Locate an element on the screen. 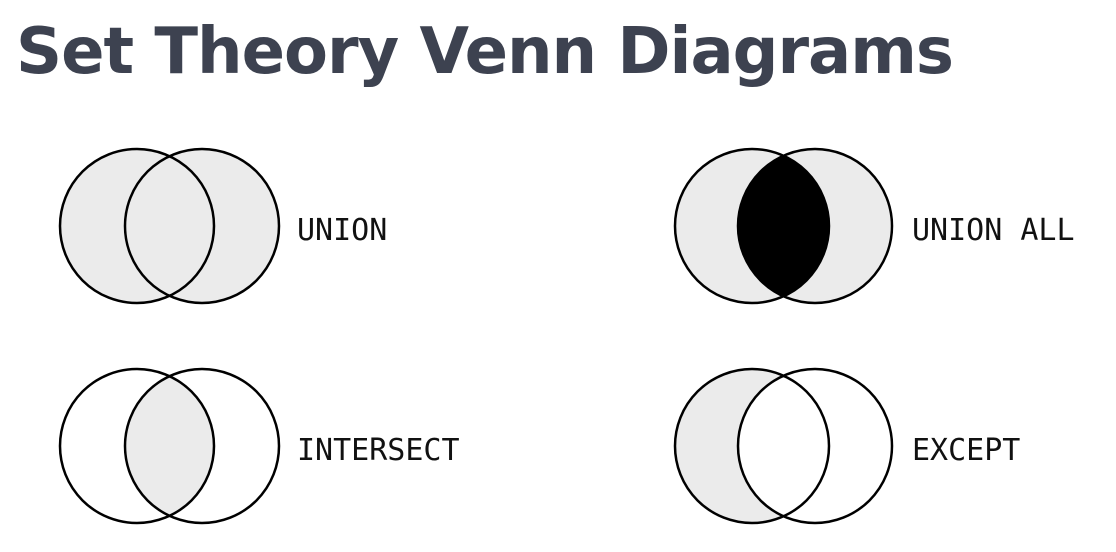 This screenshot has height=552, width=1116. venn-label-union-all: UNION ALL is located at coordinates (993, 230).